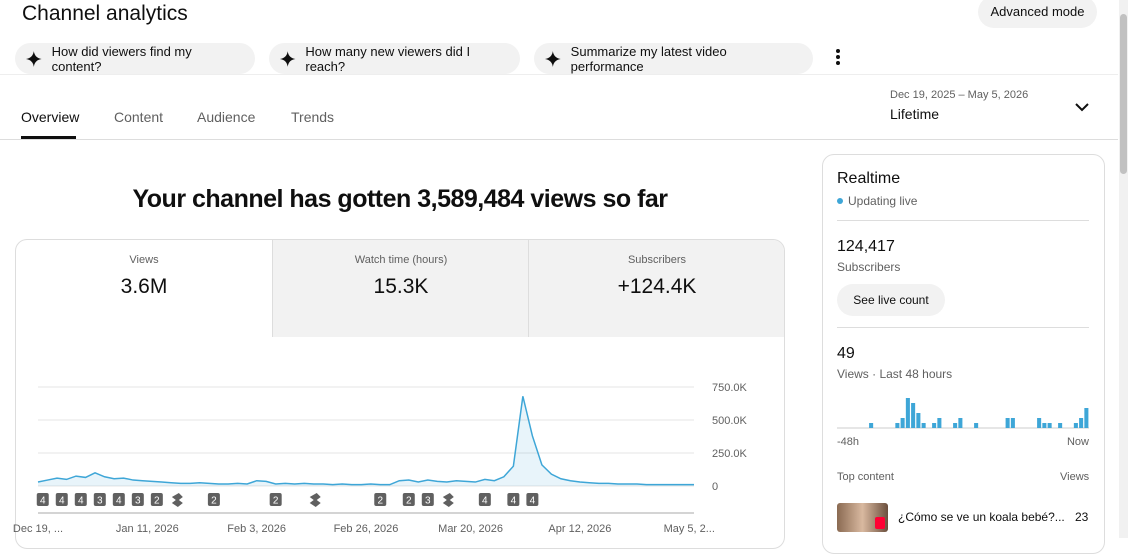 This screenshot has width=1128, height=554. I want to click on metric-label: Views, so click(144, 260).